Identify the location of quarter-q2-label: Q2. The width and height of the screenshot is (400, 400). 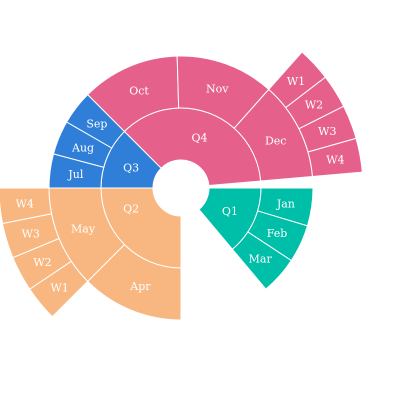
(131, 209).